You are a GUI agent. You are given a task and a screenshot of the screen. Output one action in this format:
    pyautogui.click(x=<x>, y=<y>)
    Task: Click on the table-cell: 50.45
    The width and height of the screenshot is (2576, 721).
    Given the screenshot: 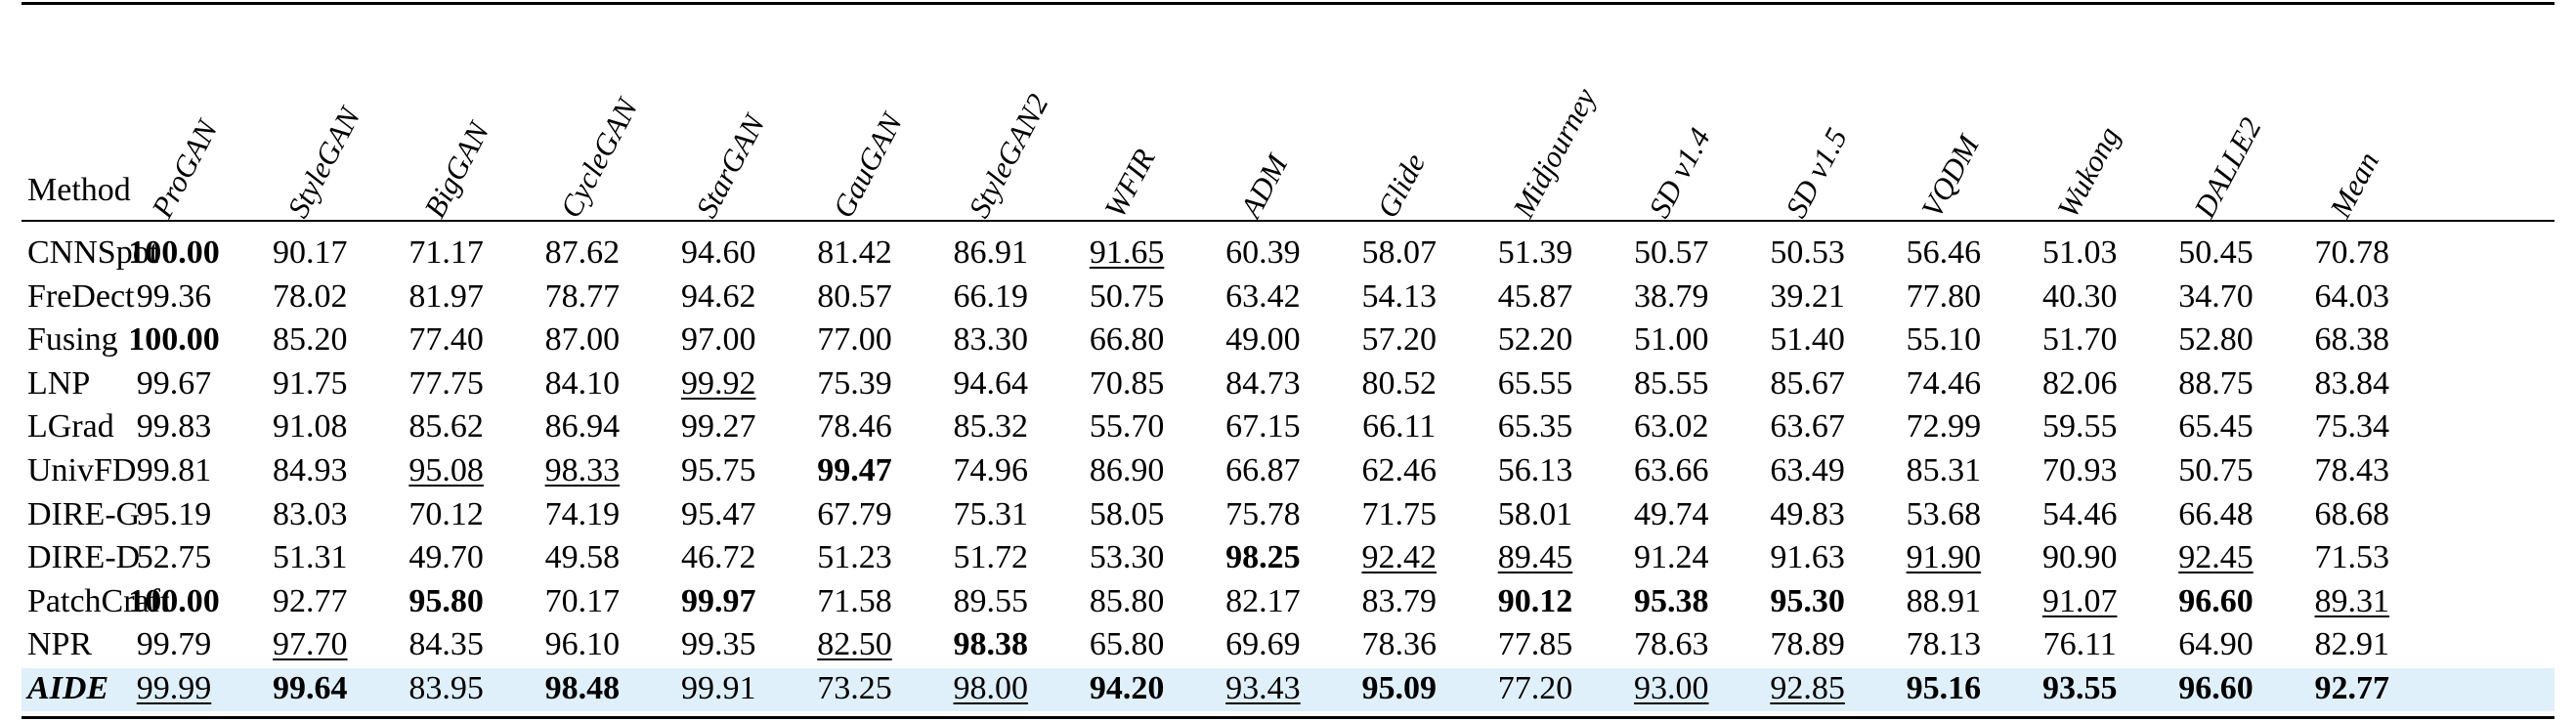 What is the action you would take?
    pyautogui.click(x=2216, y=253)
    